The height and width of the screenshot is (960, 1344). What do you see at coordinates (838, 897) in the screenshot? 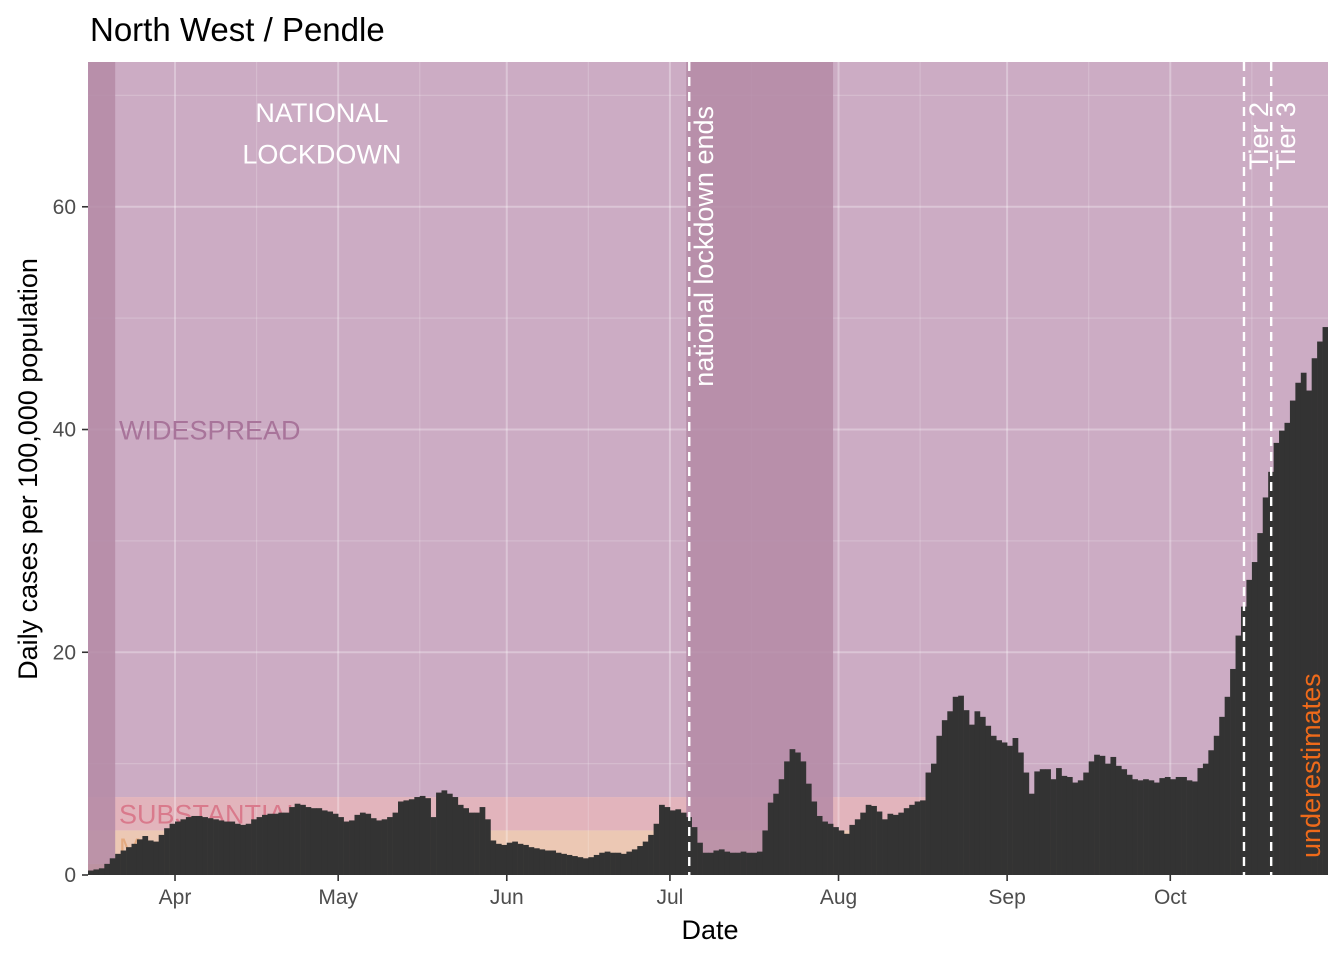
I see `x-tick-label: Aug` at bounding box center [838, 897].